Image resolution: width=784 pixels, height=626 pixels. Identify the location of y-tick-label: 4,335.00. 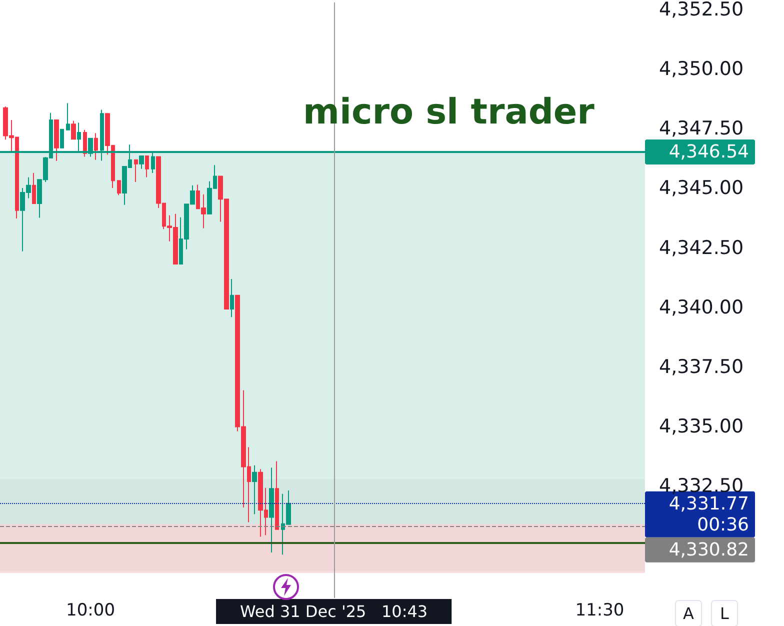
(701, 426).